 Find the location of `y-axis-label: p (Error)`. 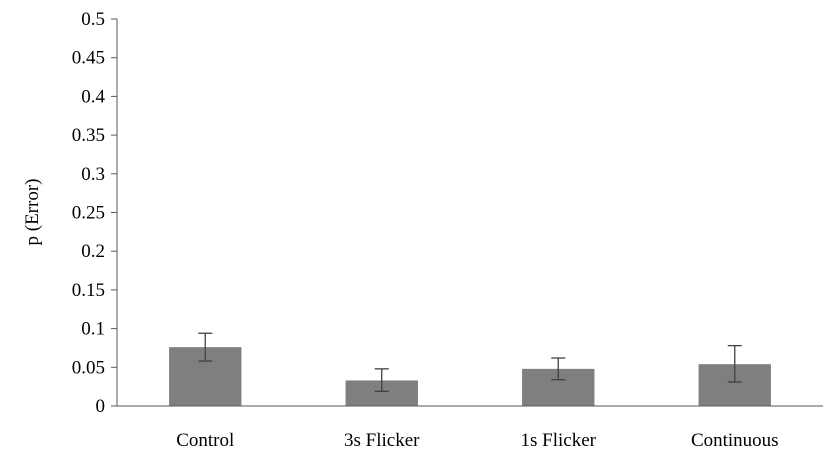

y-axis-label: p (Error) is located at coordinates (32, 212).